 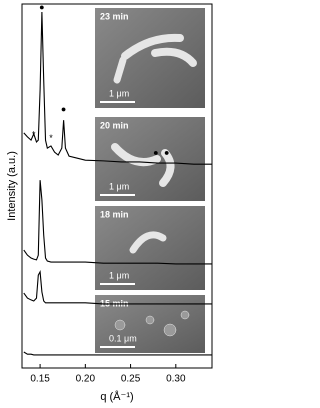 I want to click on inset-label: 20 min, so click(x=114, y=125).